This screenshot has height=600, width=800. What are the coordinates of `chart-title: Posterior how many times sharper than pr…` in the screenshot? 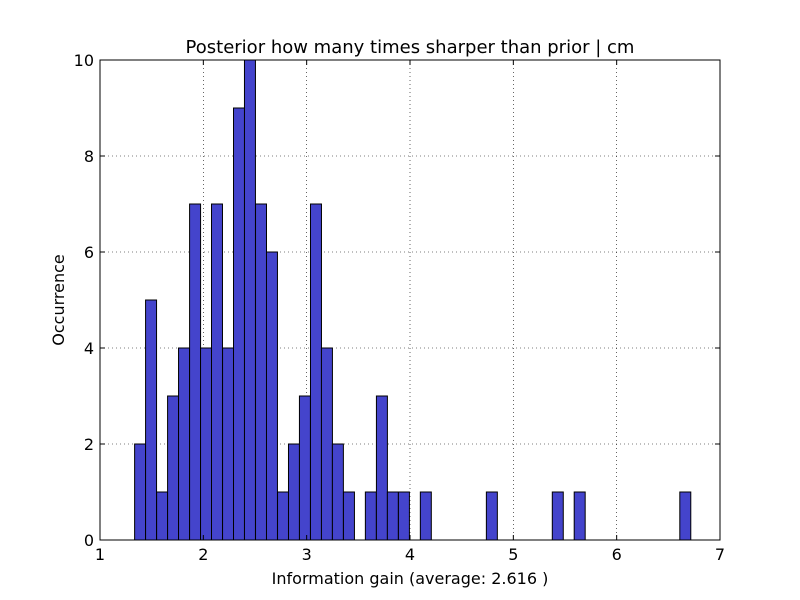 It's located at (410, 47).